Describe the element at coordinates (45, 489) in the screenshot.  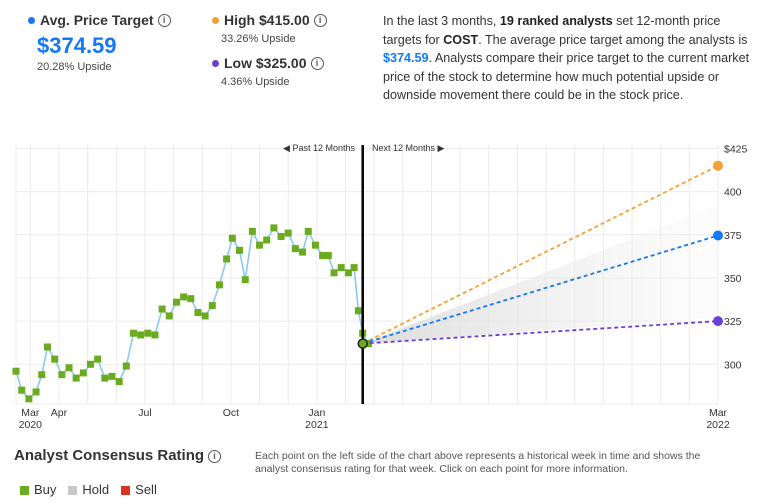
I see `legend-label: Buy` at that location.